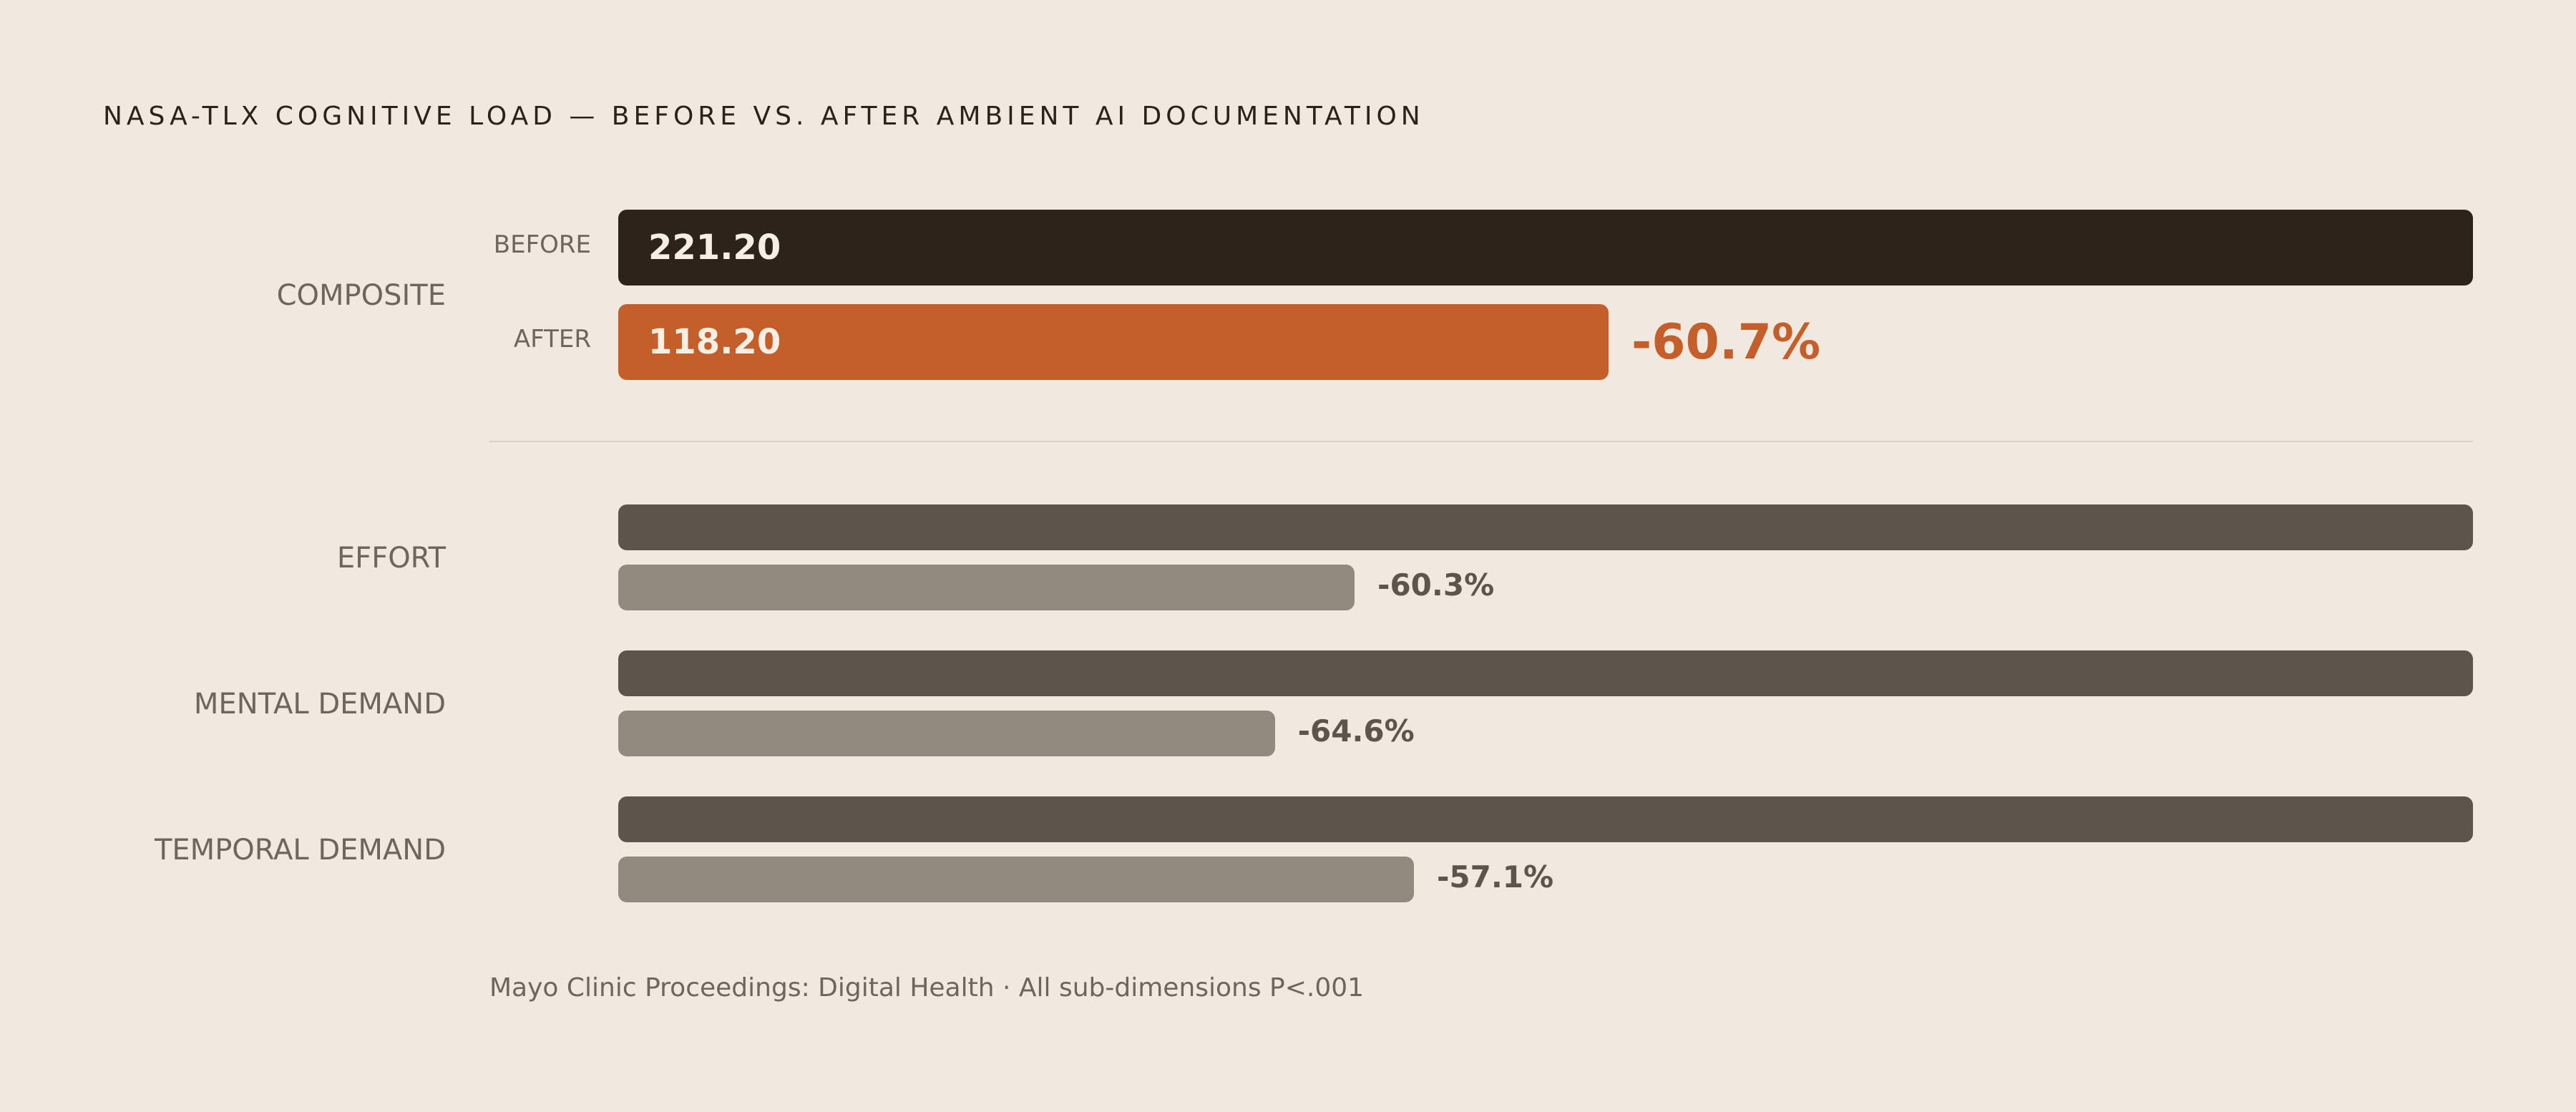  Describe the element at coordinates (552, 339) in the screenshot. I see `composite-after-label: AFTER` at that location.